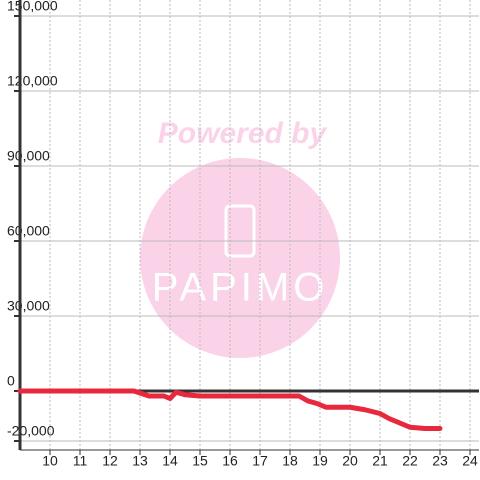  What do you see at coordinates (230, 461) in the screenshot?
I see `x-tick-label: 16` at bounding box center [230, 461].